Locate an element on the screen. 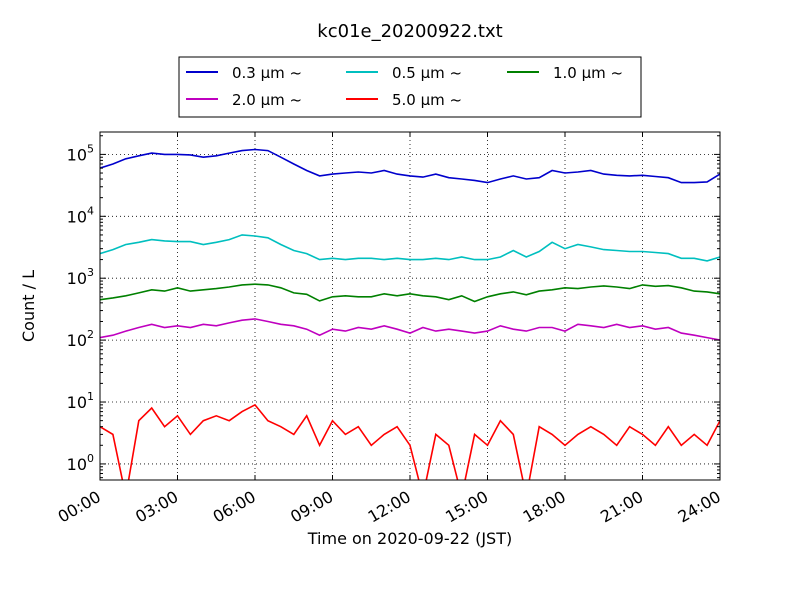 This screenshot has height=600, width=800. legend-label: 1.0 µm ~ is located at coordinates (588, 73).